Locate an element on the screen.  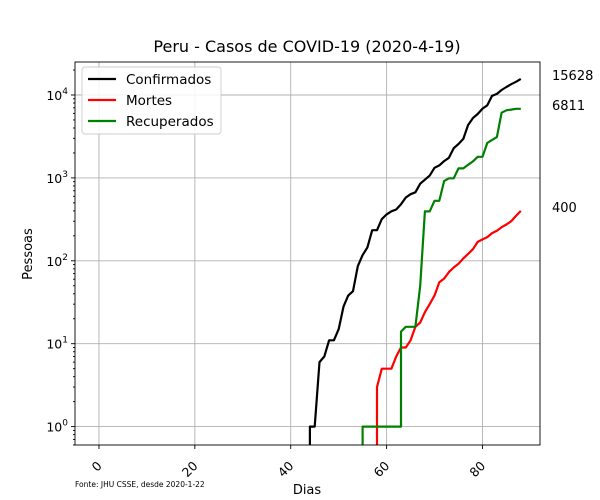
end-label-mortes: 400 is located at coordinates (564, 208).